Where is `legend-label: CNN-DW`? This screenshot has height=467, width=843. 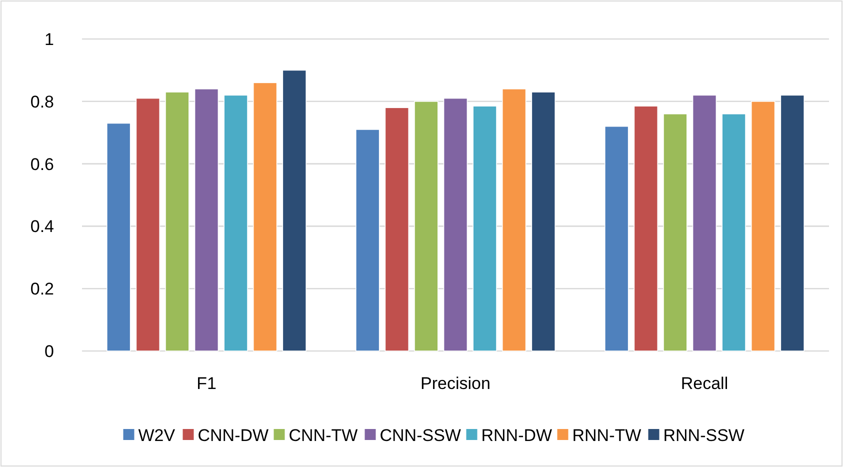 legend-label: CNN-DW is located at coordinates (233, 435).